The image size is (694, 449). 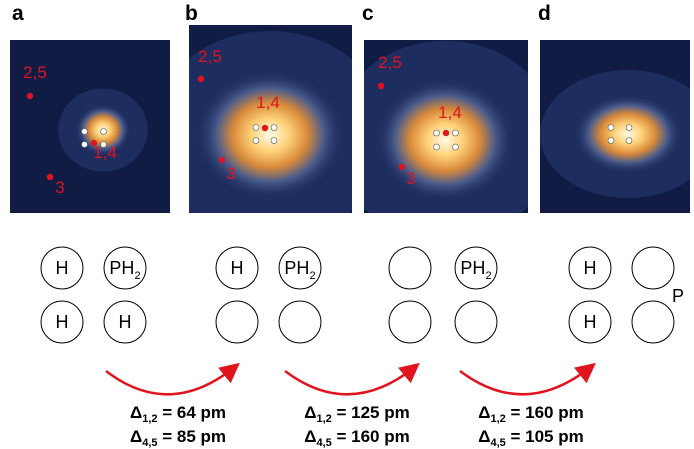 What do you see at coordinates (678, 296) in the screenshot?
I see `extra-label: P` at bounding box center [678, 296].